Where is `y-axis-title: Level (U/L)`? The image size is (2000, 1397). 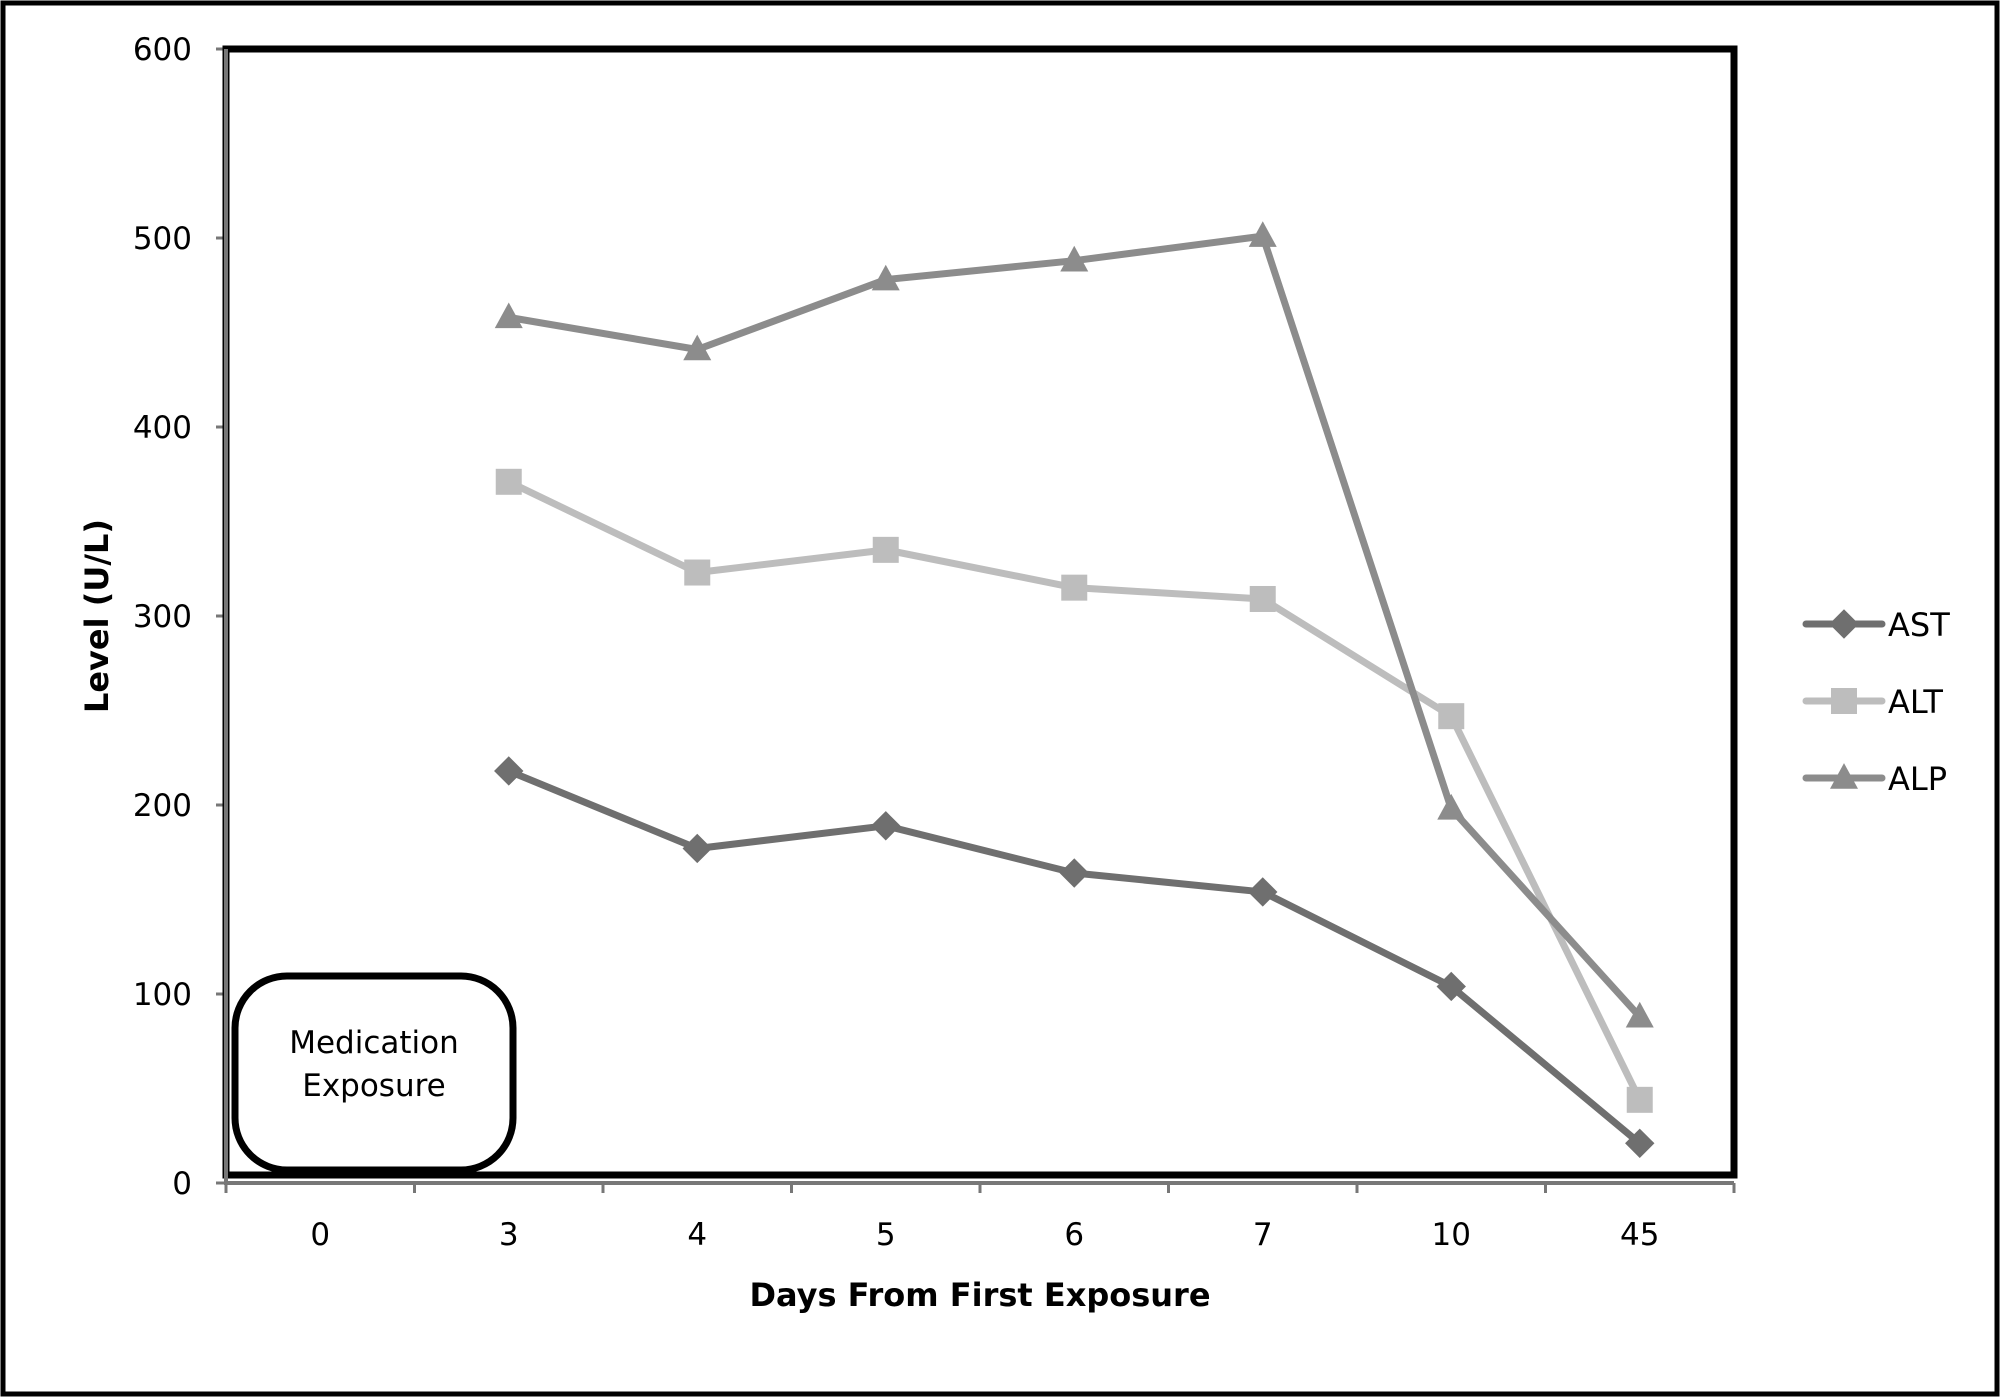
y-axis-title: Level (U/L) is located at coordinates (97, 616).